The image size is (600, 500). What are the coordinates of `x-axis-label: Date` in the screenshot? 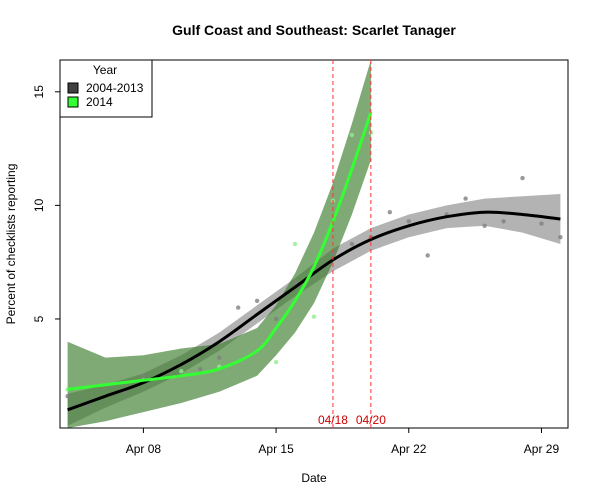 It's located at (314, 478).